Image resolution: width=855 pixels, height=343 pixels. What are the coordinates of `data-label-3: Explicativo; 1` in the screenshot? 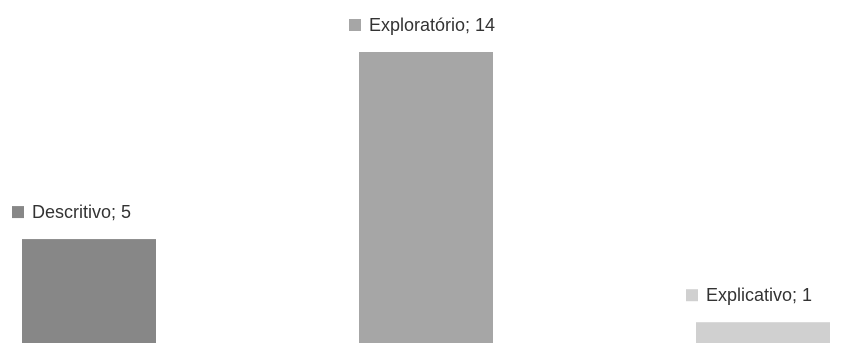 It's located at (759, 295).